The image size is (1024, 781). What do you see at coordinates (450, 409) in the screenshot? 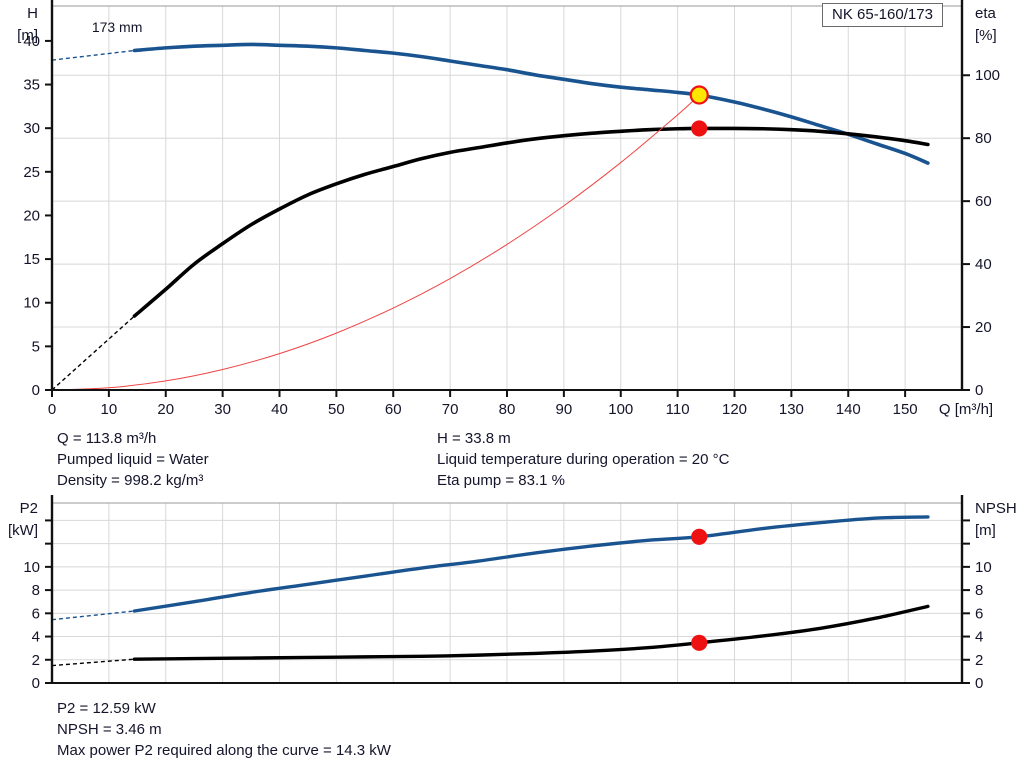
I see `x-tick-label: 70` at bounding box center [450, 409].